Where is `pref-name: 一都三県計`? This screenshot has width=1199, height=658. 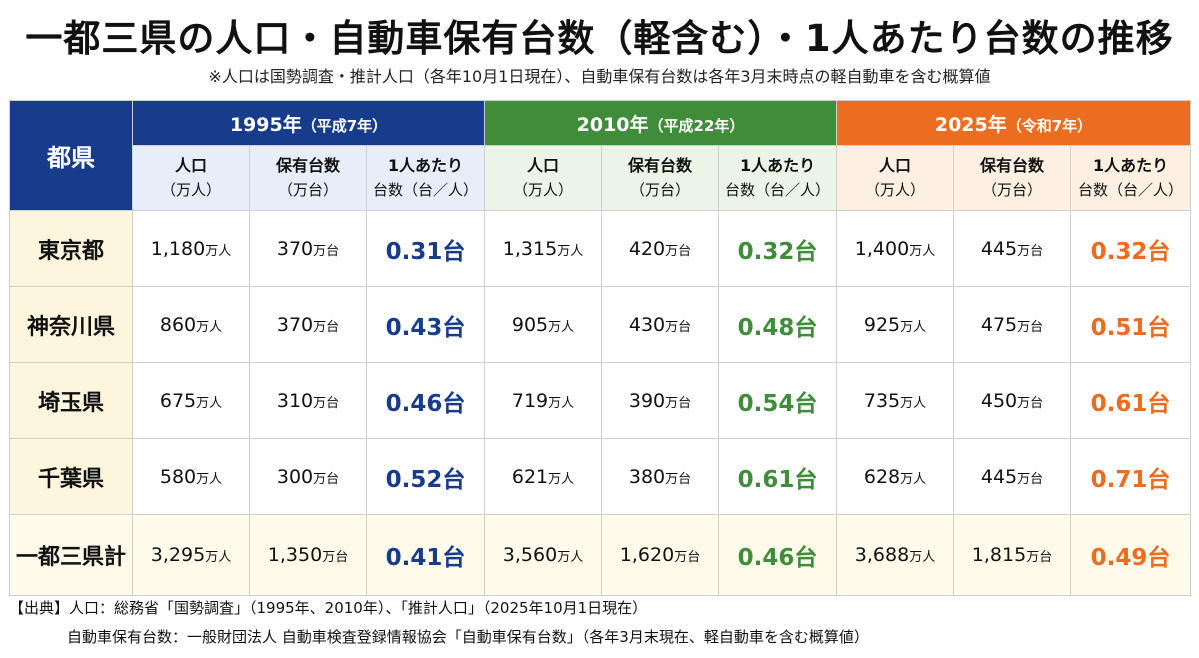 pref-name: 一都三県計 is located at coordinates (71, 555).